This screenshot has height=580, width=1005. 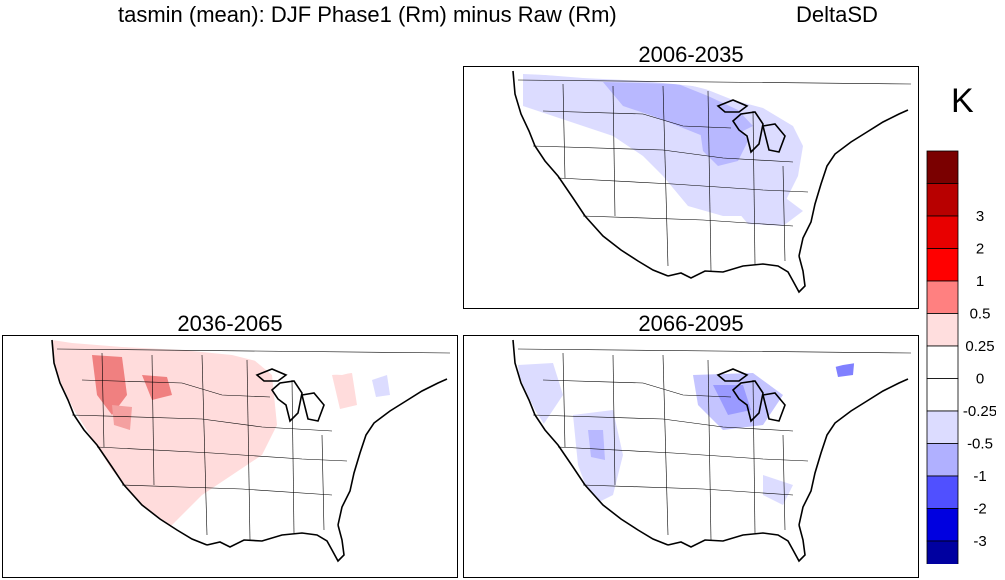 I want to click on colorbar-labels: 3 2 1 0.5 0.25 0 -0.25 -0.5 -1 -2 -3, so click(x=979, y=379).